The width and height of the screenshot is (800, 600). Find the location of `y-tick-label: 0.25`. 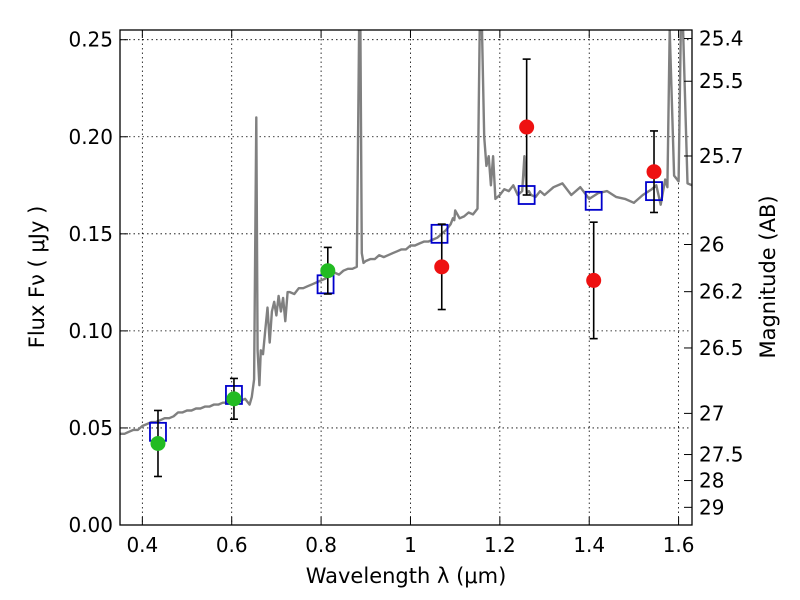

y-tick-label: 0.25 is located at coordinates (90, 40).